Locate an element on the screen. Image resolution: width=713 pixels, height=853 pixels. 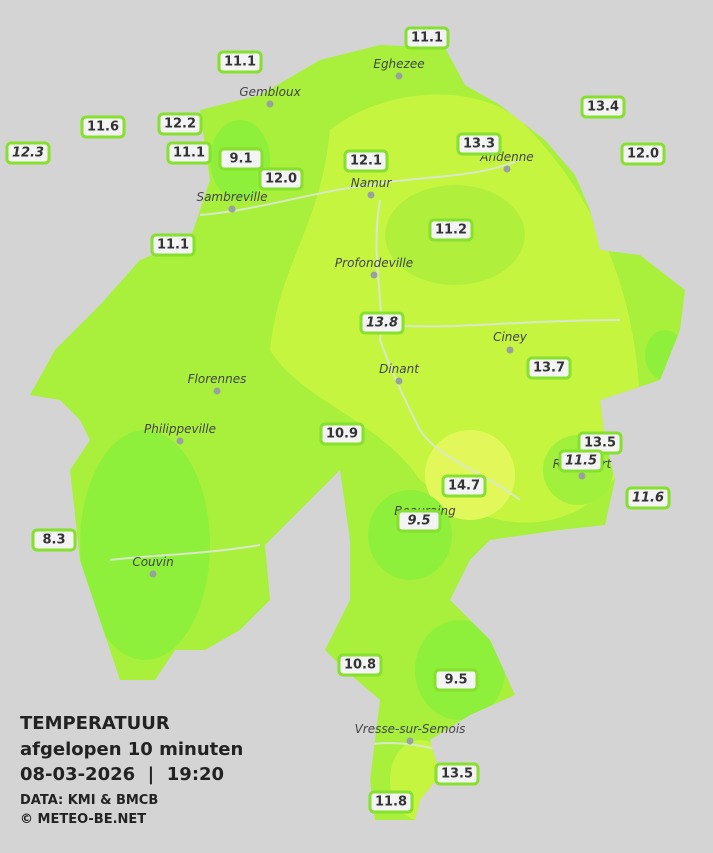
station-value: 10.9 is located at coordinates (342, 434).